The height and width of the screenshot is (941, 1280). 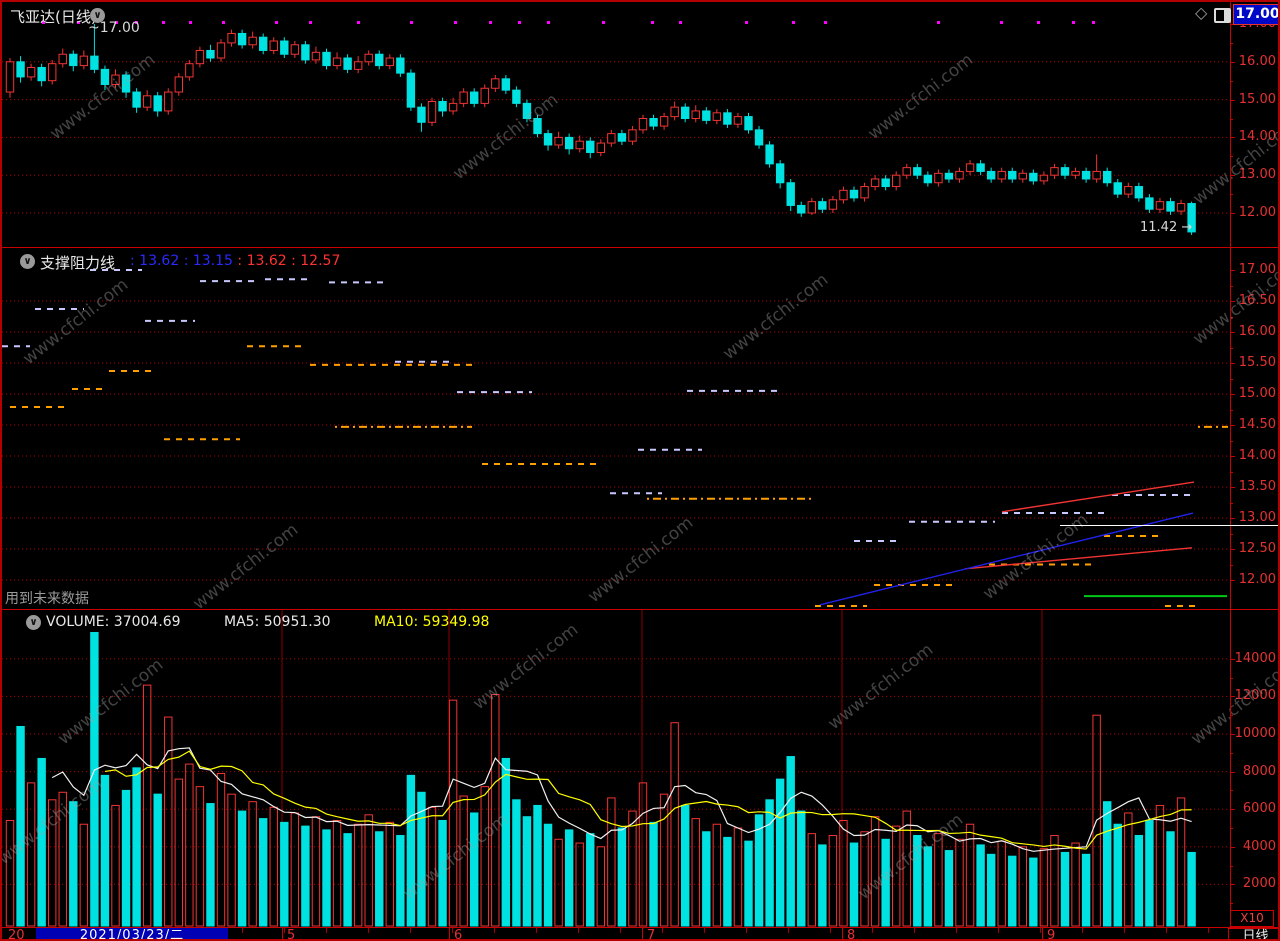 What do you see at coordinates (1169, 525) in the screenshot?
I see `resistance-white-line` at bounding box center [1169, 525].